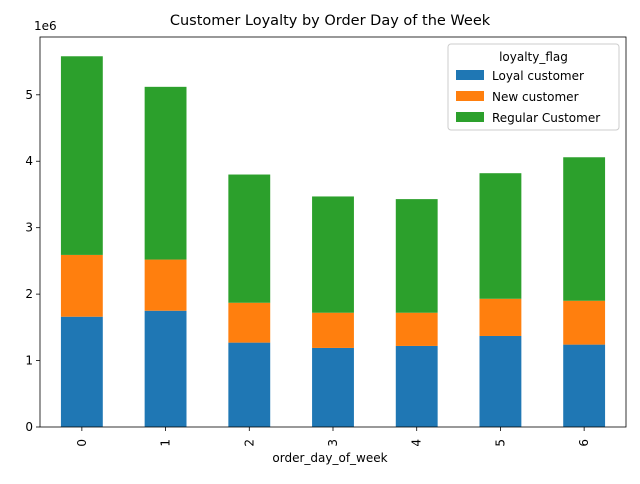  I want to click on legend-entry-label: New customer, so click(535, 97).